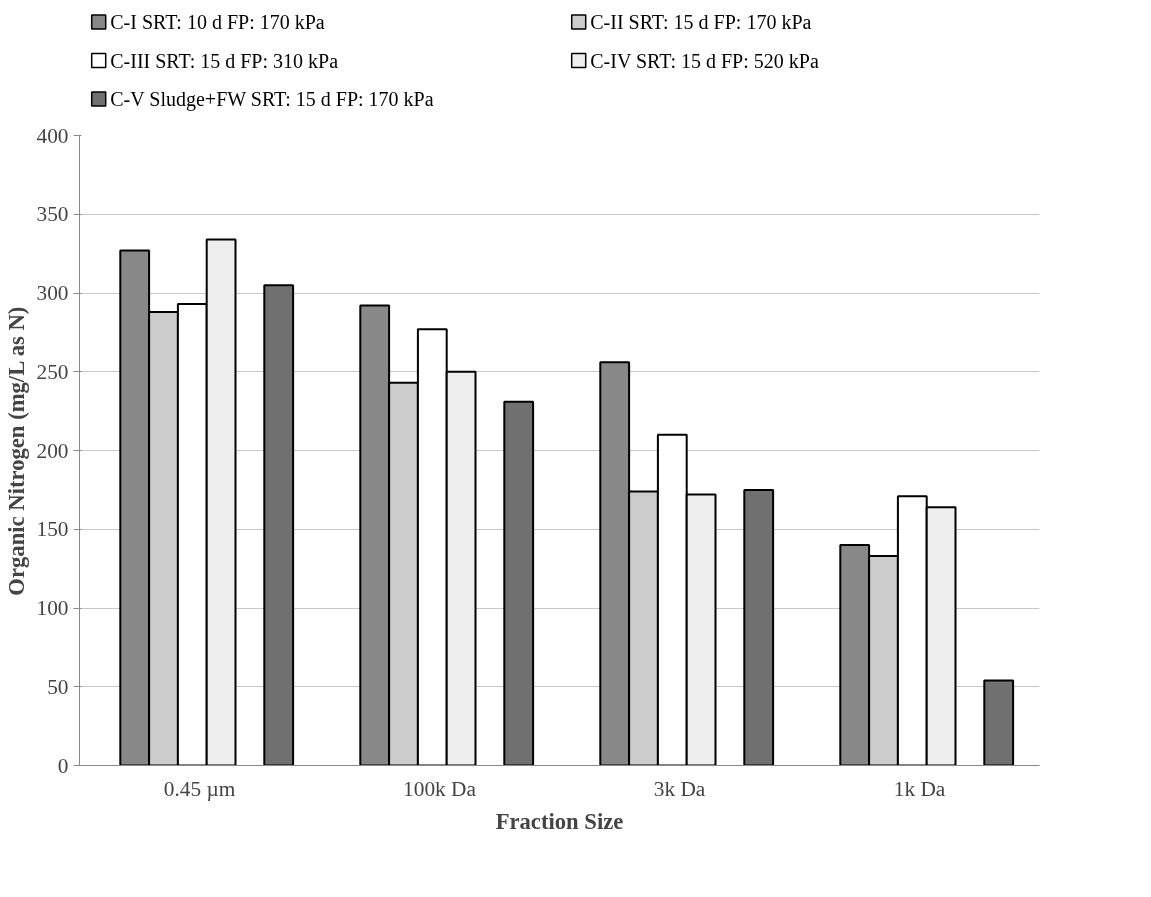  I want to click on y-axis-title: Organic Nitrogen (mg/L as N), so click(16, 451).